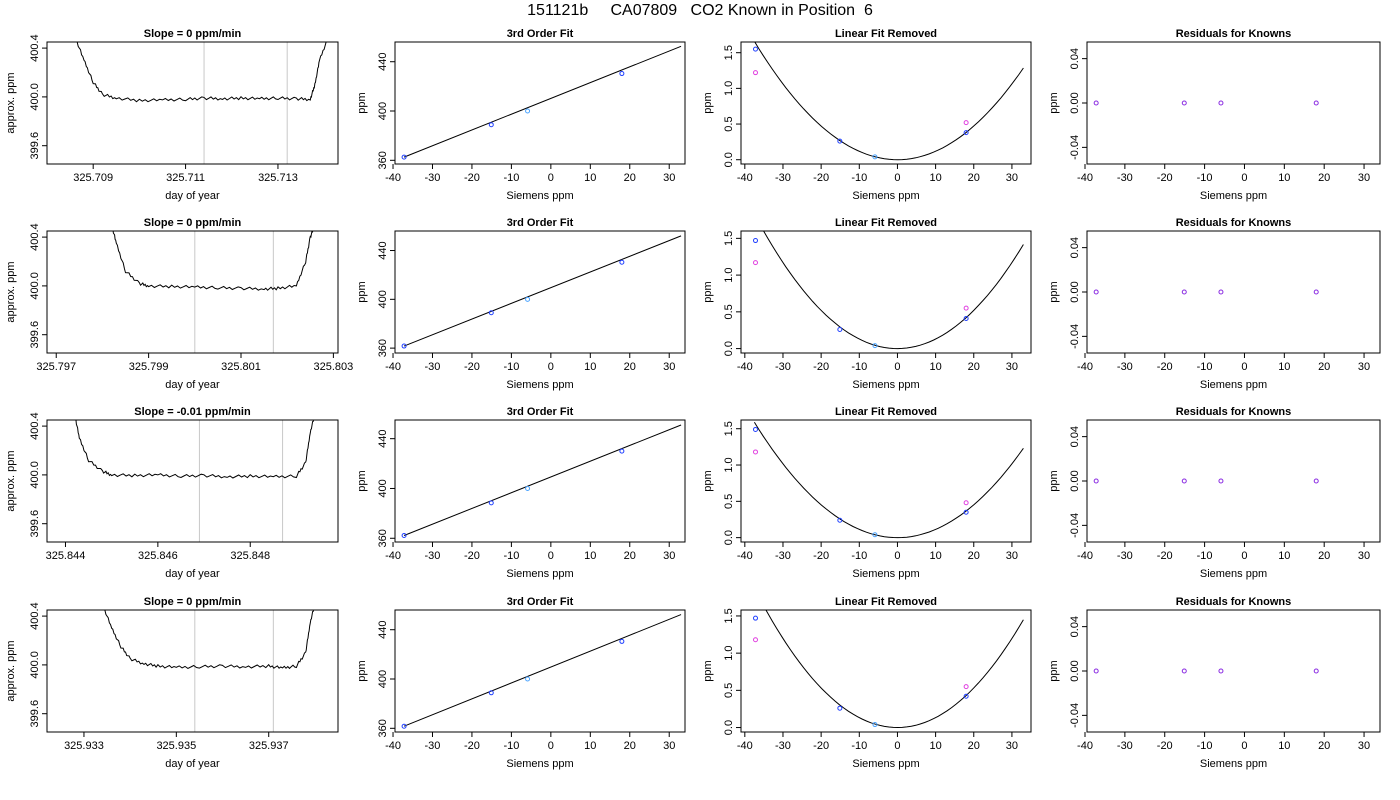 This screenshot has width=1400, height=800. What do you see at coordinates (669, 178) in the screenshot?
I see `chart-2-xtick-label-8: 30` at bounding box center [669, 178].